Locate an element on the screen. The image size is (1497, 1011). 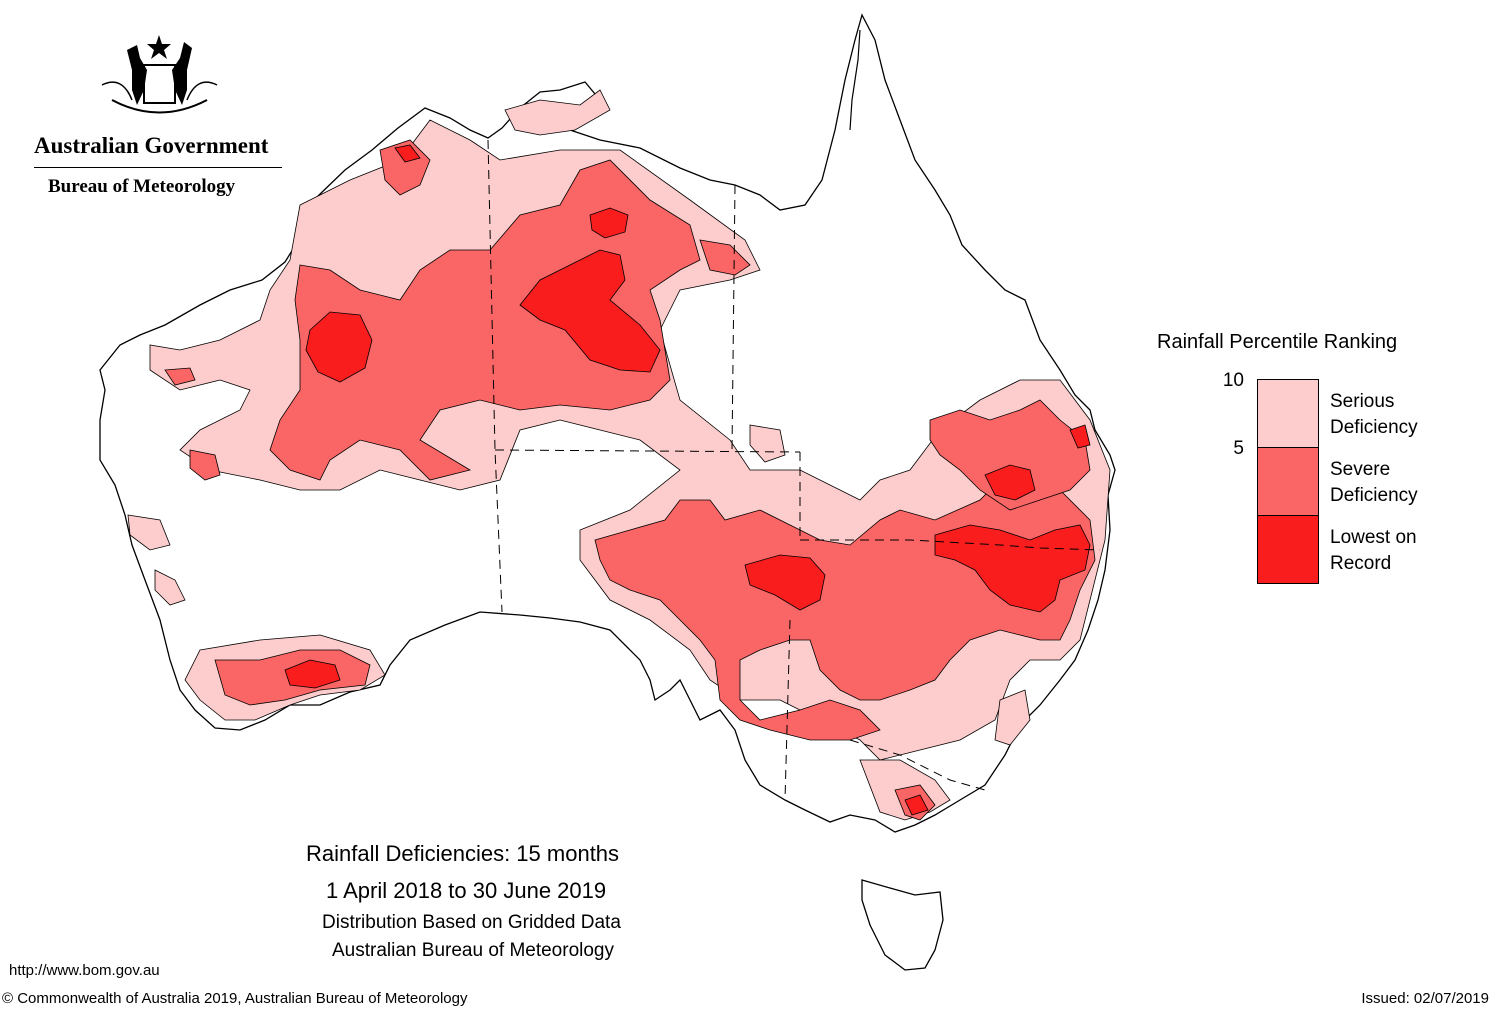
website-link: http://www.bom.gov.au is located at coordinates (84, 970).